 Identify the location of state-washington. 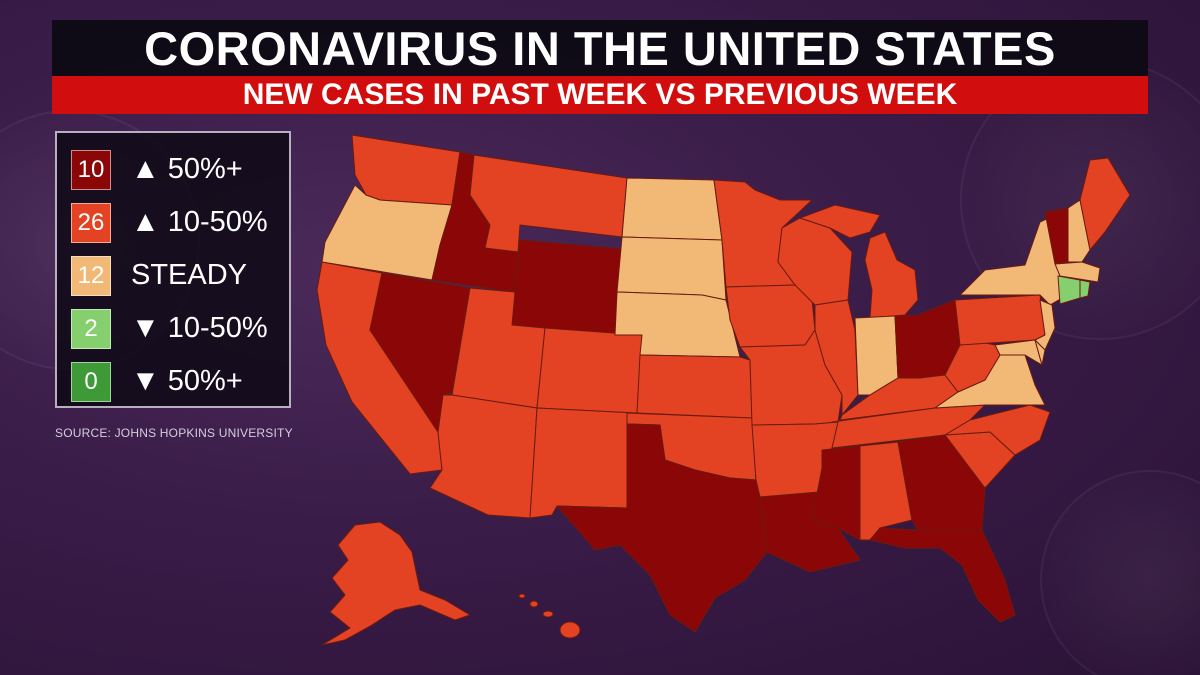
(406, 170).